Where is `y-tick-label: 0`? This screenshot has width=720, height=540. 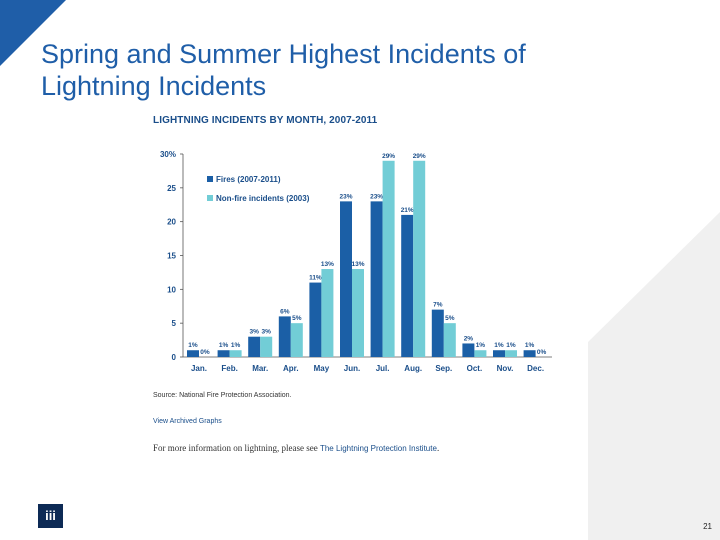 y-tick-label: 0 is located at coordinates (174, 357).